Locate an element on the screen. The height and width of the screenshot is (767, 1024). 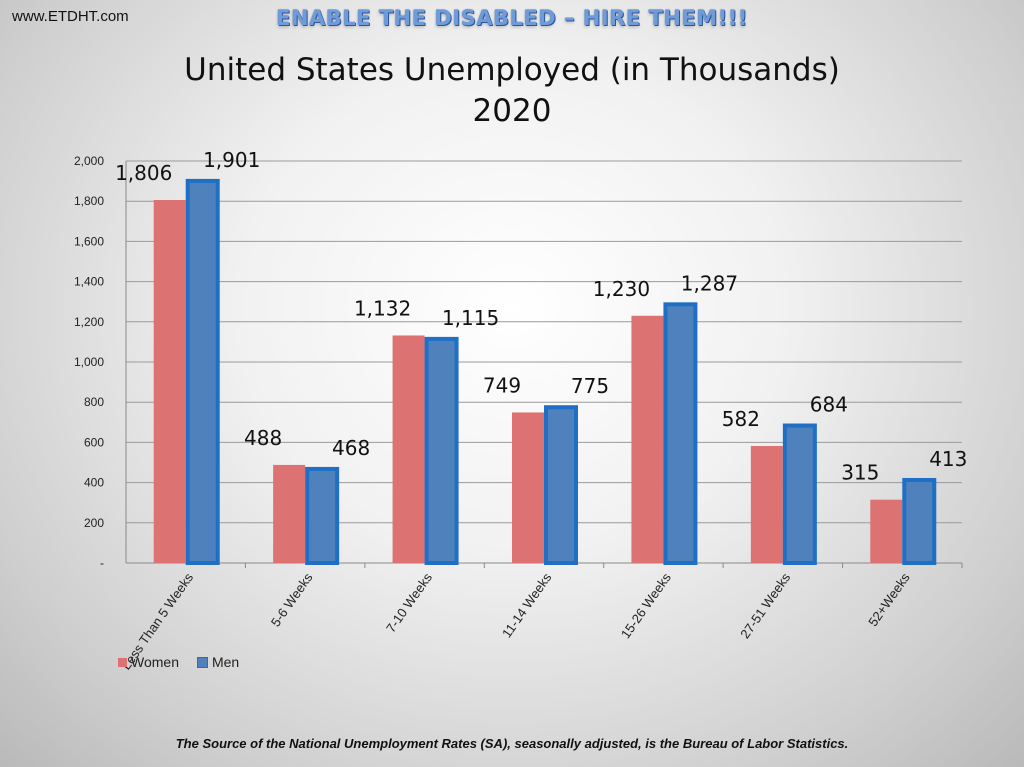
chart-title: United States Unemployed (in Thousands) is located at coordinates (512, 70).